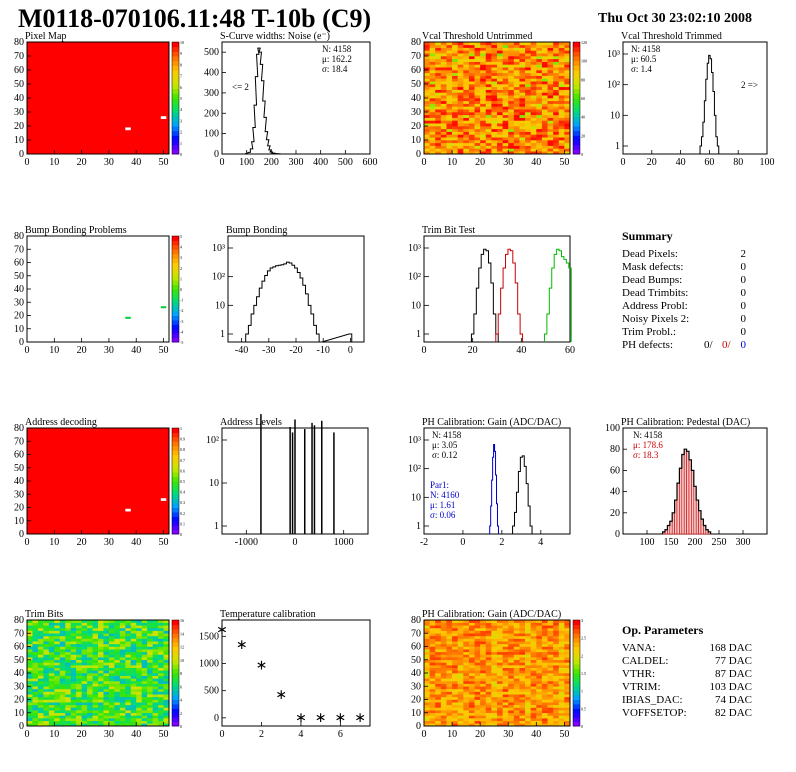 The image size is (796, 772). What do you see at coordinates (175, 627) in the screenshot?
I see `trim-bits-colorbar-cell` at bounding box center [175, 627].